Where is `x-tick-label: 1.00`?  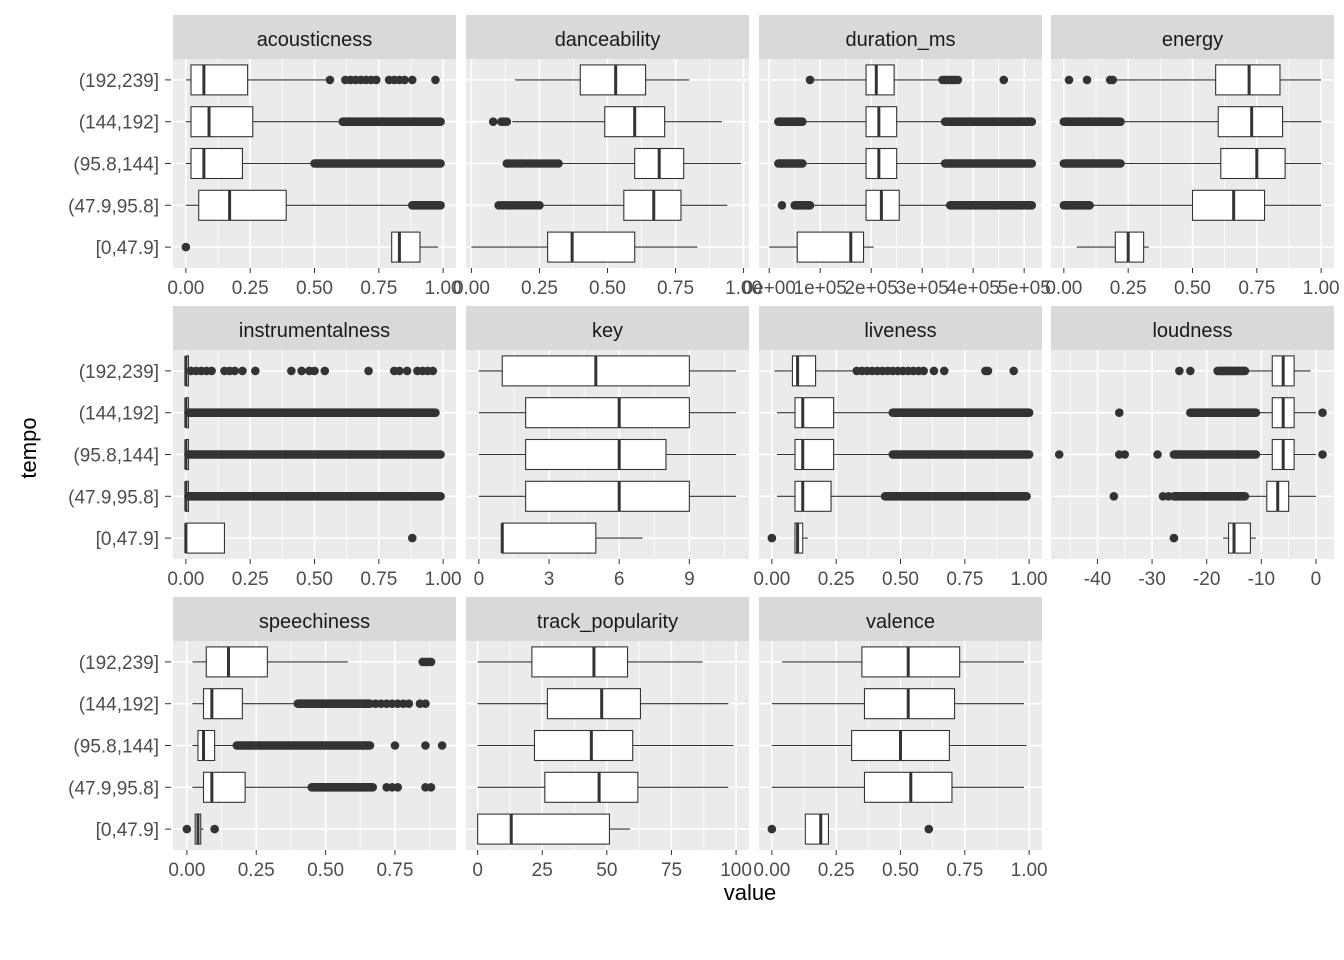 x-tick-label: 1.00 is located at coordinates (443, 579).